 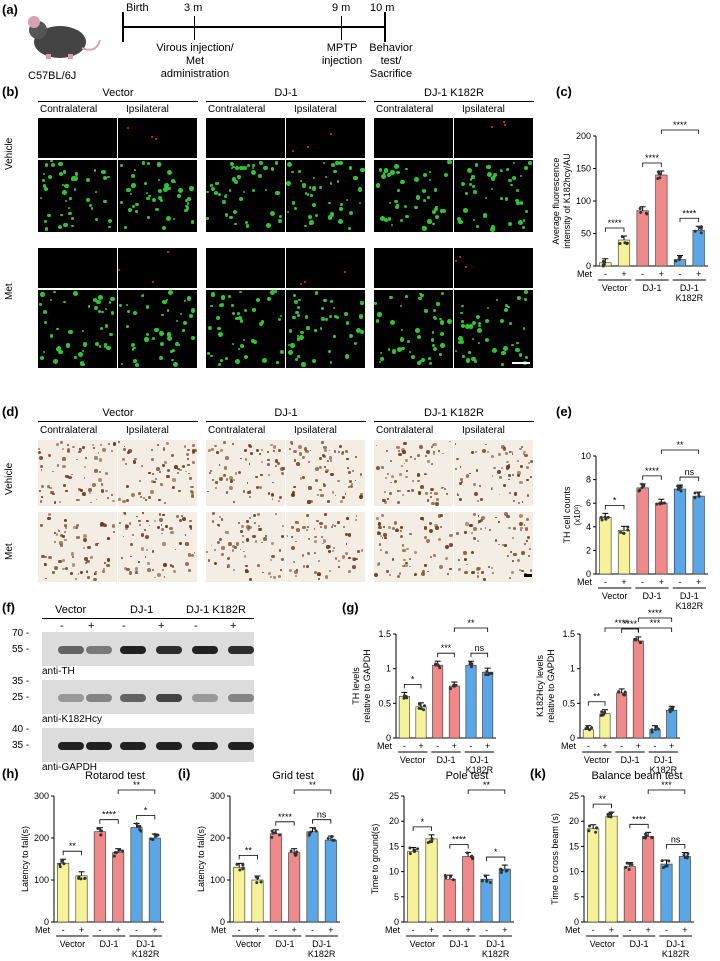 What do you see at coordinates (286, 93) in the screenshot?
I see `b-group-dj1: DJ-1` at bounding box center [286, 93].